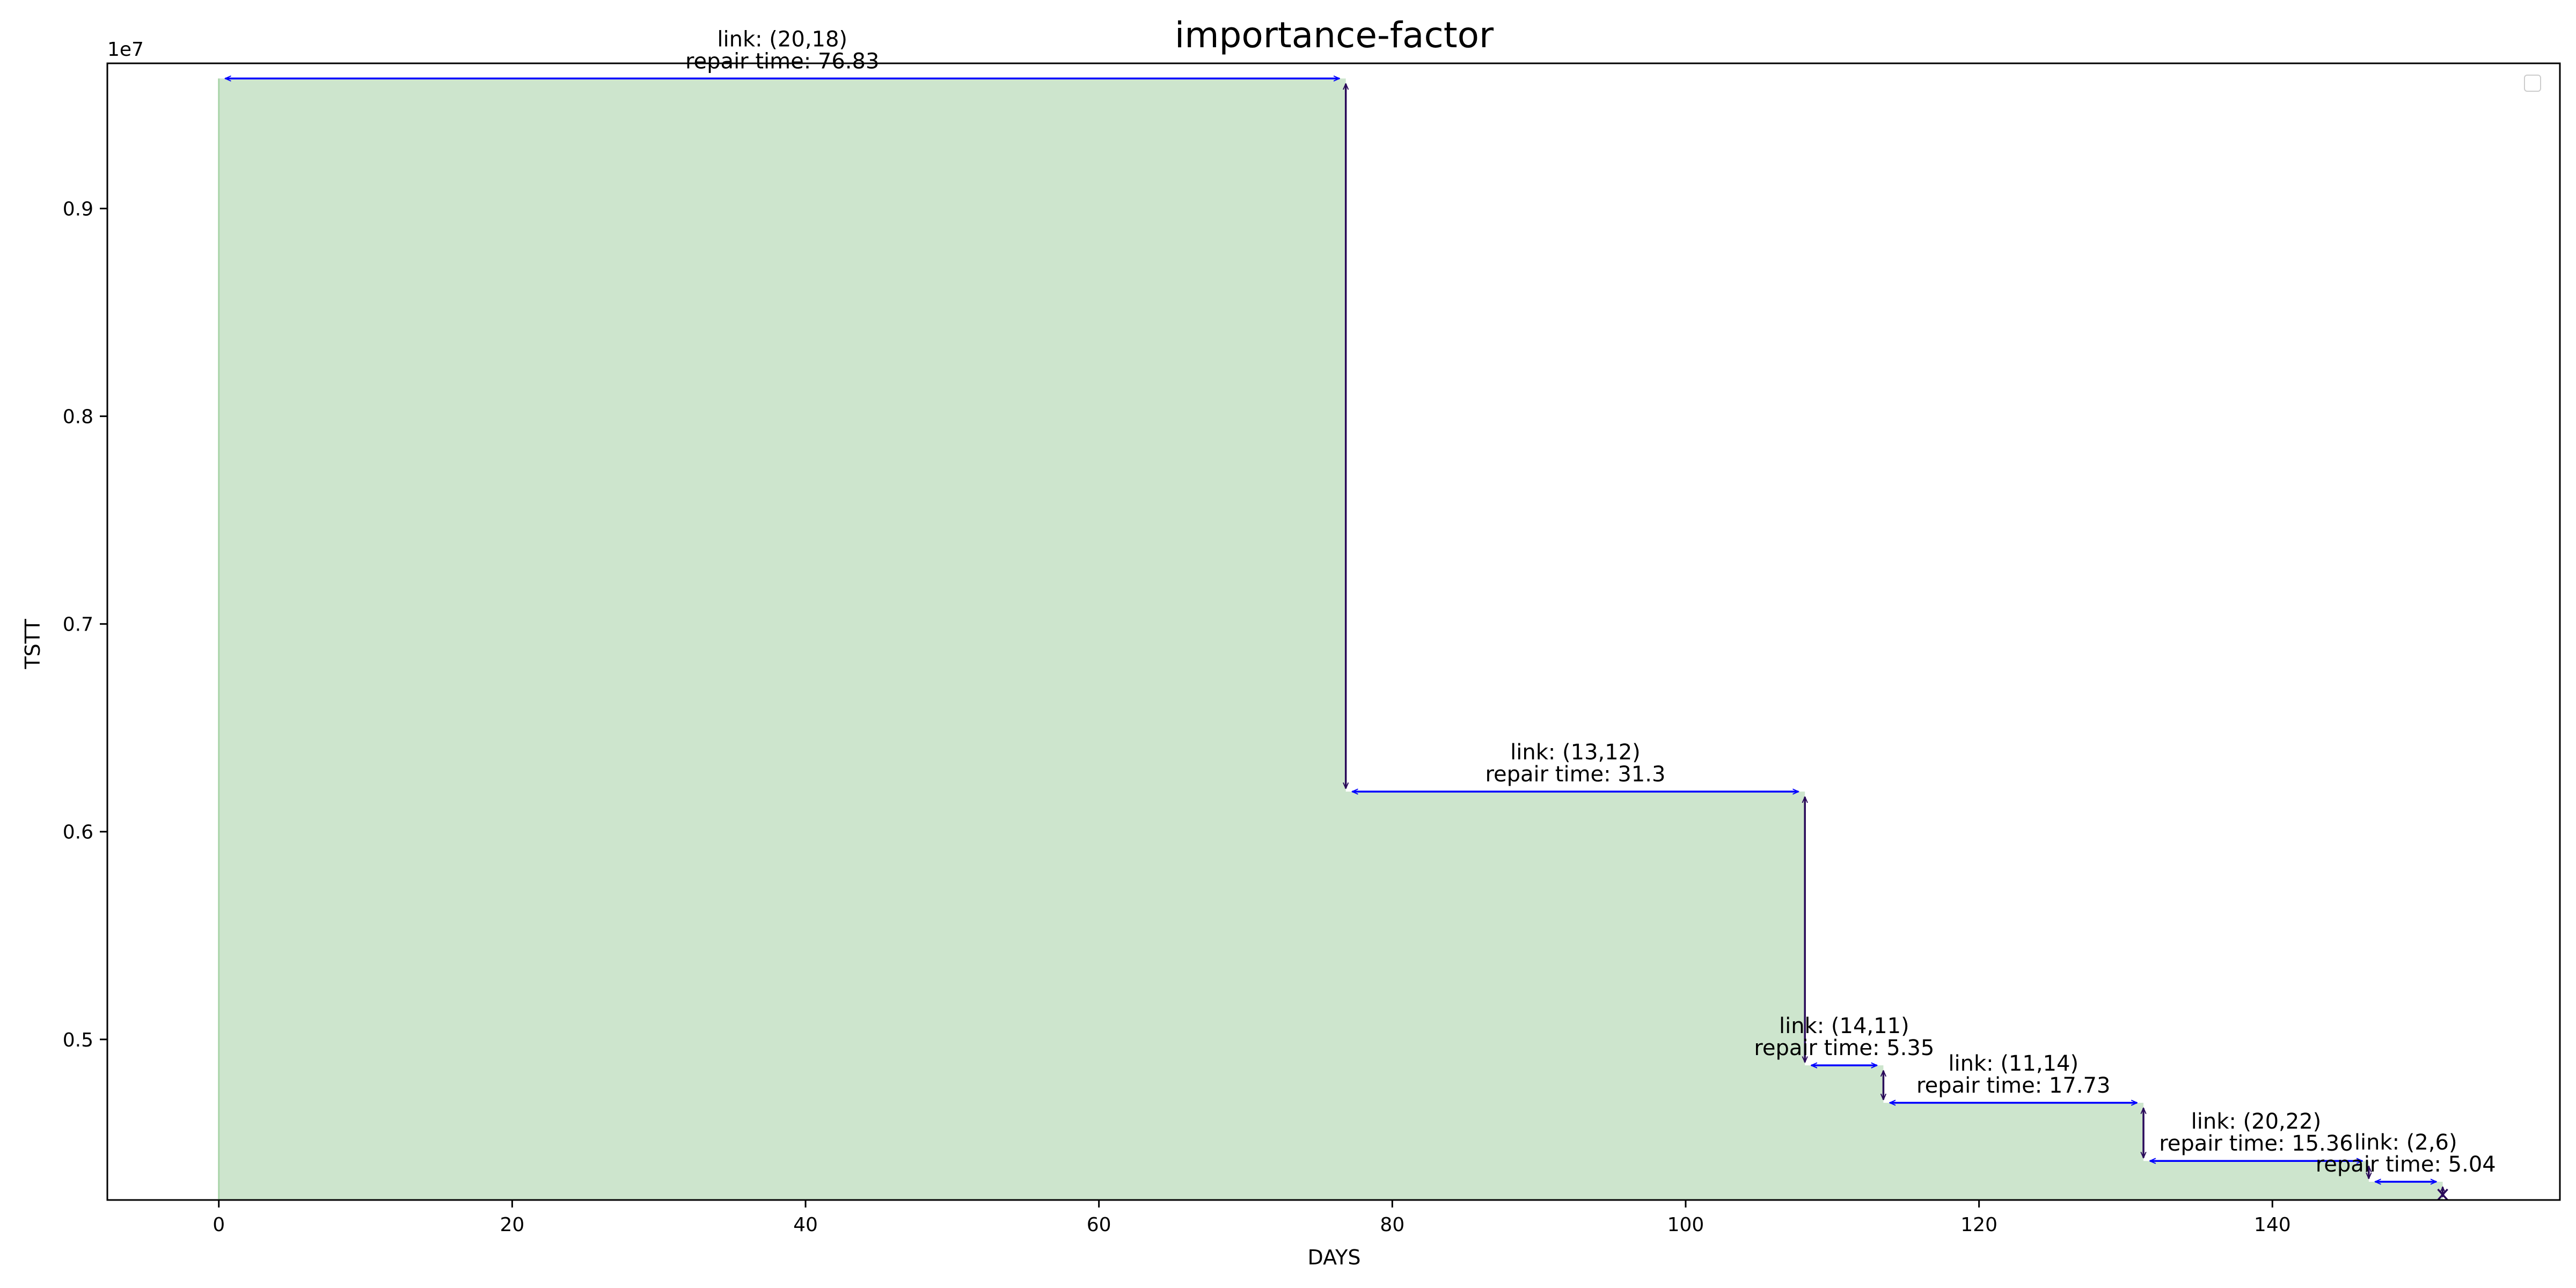 The width and height of the screenshot is (2576, 1288). Describe the element at coordinates (1978, 1225) in the screenshot. I see `x-tick-label: 120` at that location.